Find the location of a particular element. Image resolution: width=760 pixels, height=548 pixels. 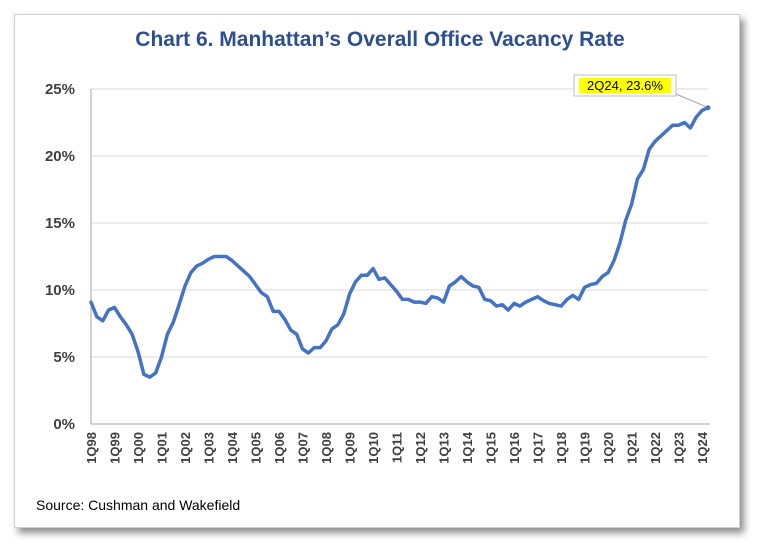

x-tick-label: 1Q07 is located at coordinates (303, 448).